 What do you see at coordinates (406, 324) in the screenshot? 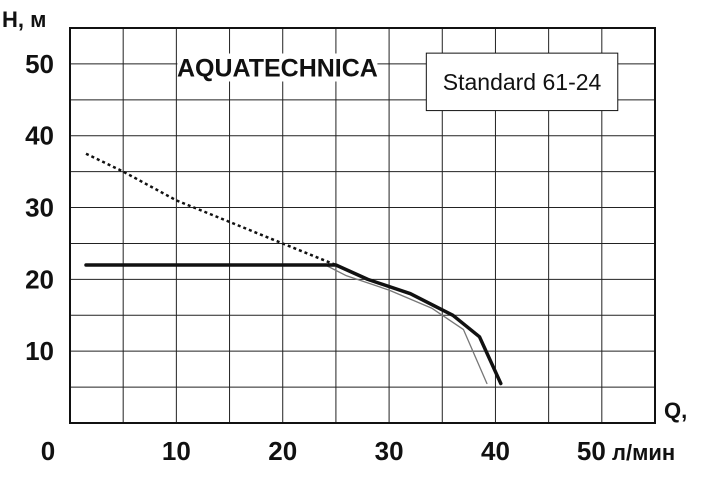
I see `series-line-thin` at bounding box center [406, 324].